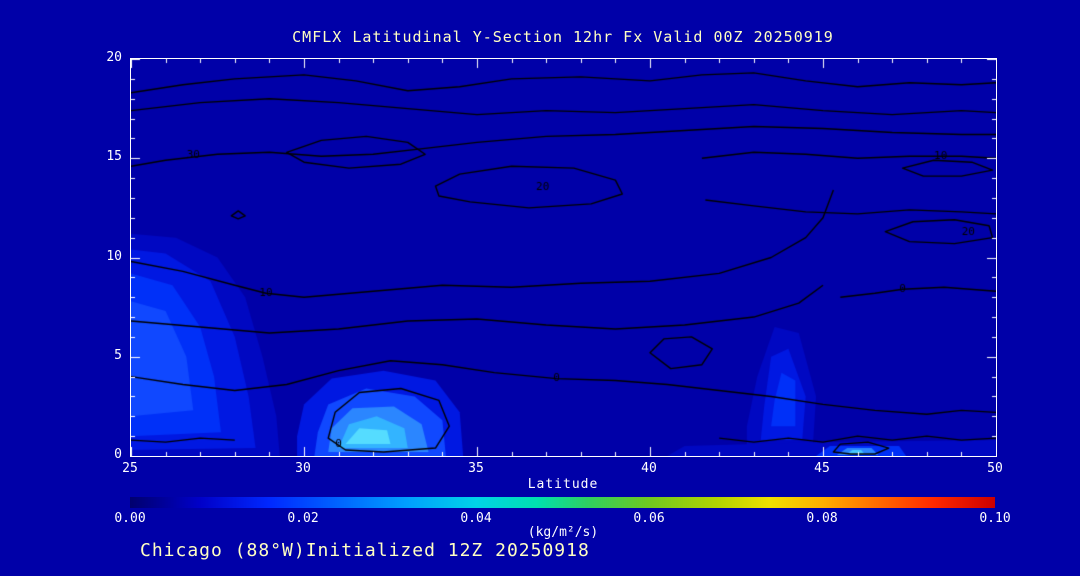 The height and width of the screenshot is (576, 1080). What do you see at coordinates (563, 484) in the screenshot?
I see `x-axis-title: Latitude` at bounding box center [563, 484].